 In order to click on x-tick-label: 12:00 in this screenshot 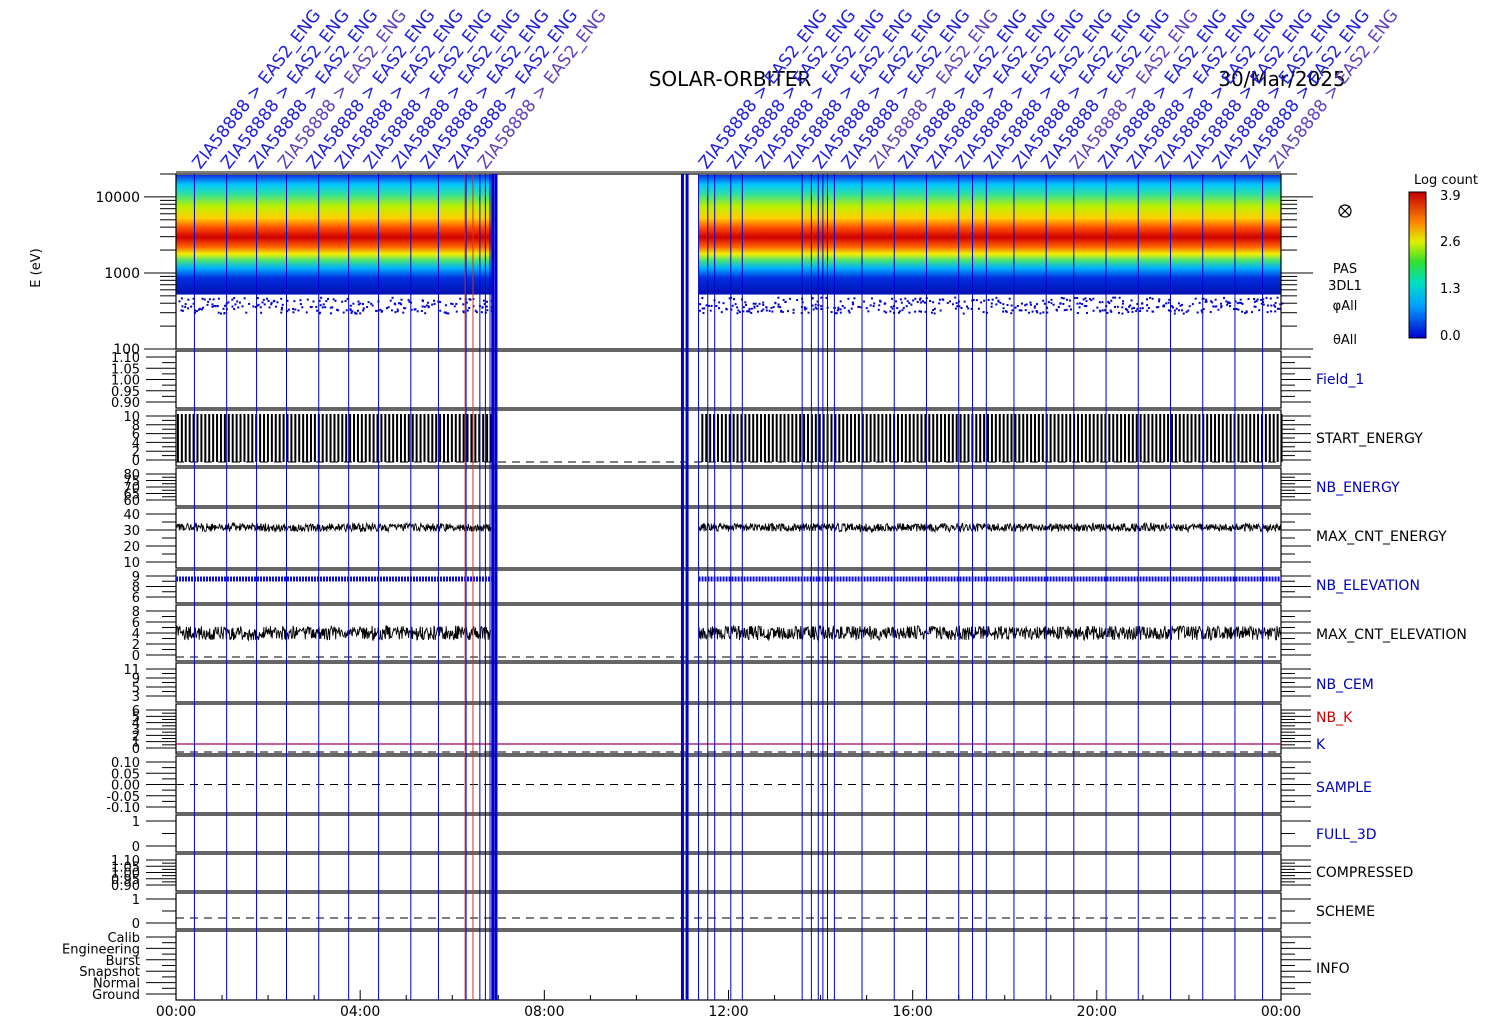, I will do `click(728, 1012)`.